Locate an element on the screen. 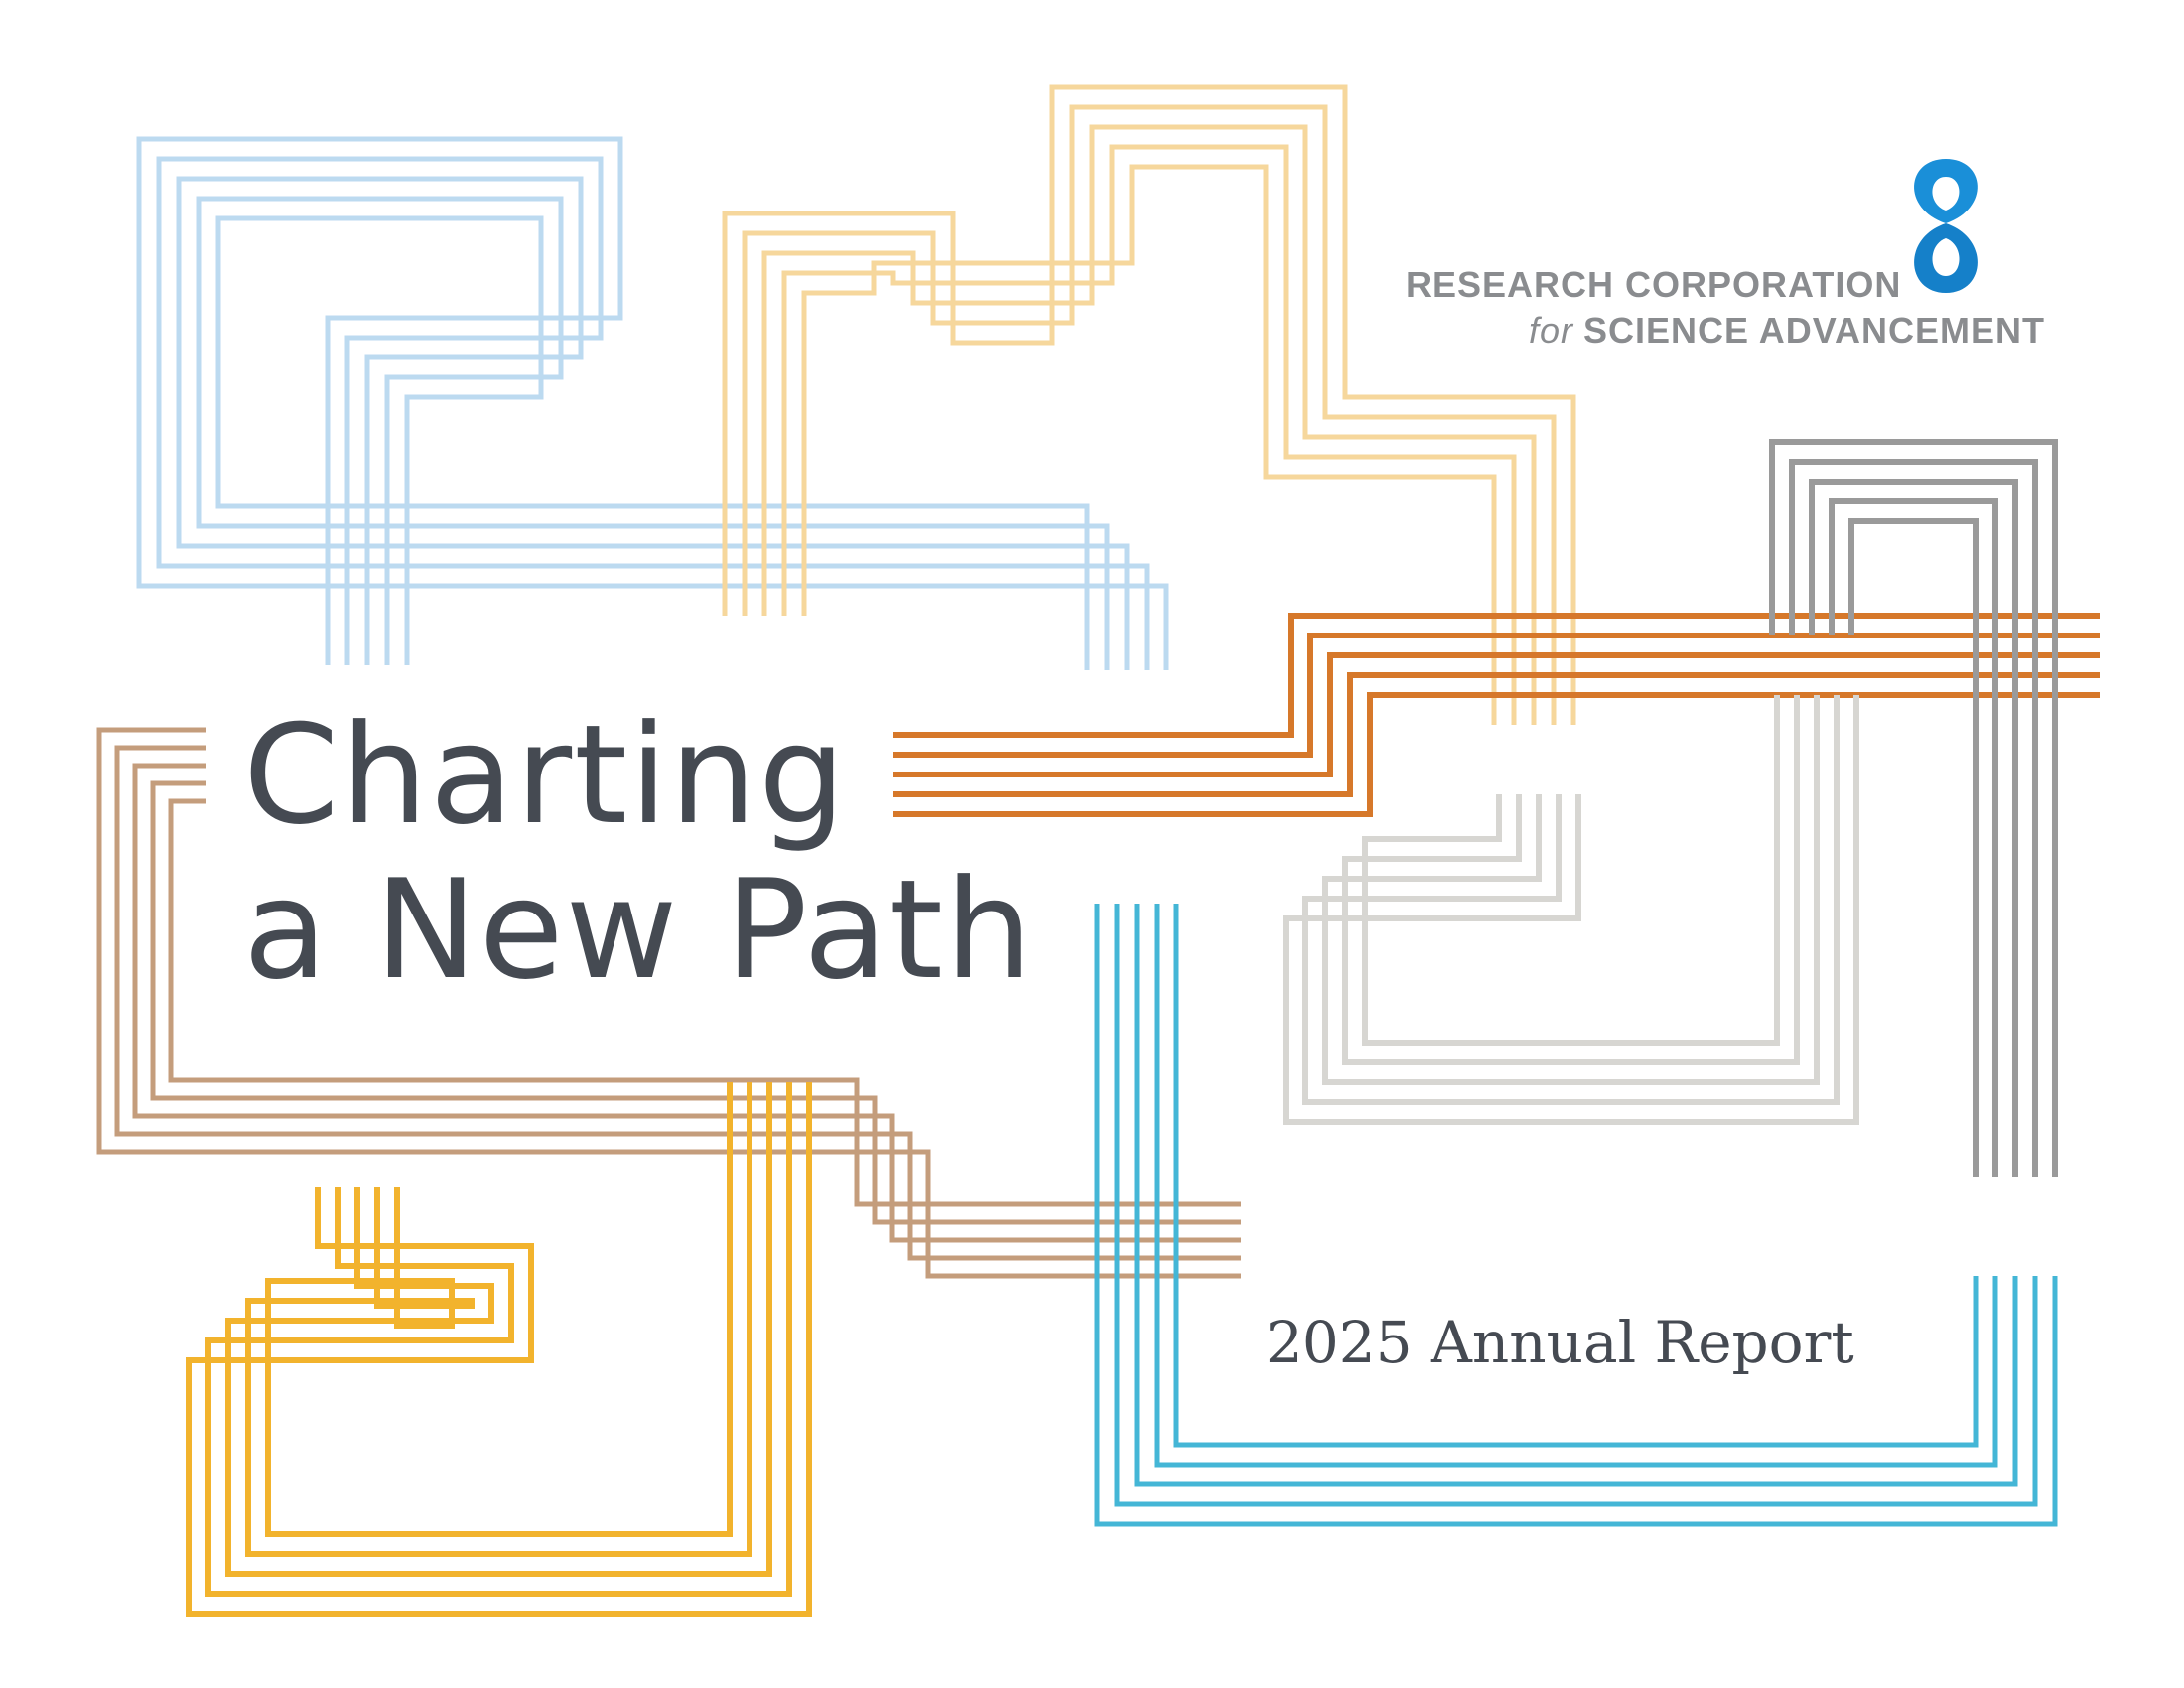 The image size is (2184, 1688). light-gray-path is located at coordinates (1571, 910).